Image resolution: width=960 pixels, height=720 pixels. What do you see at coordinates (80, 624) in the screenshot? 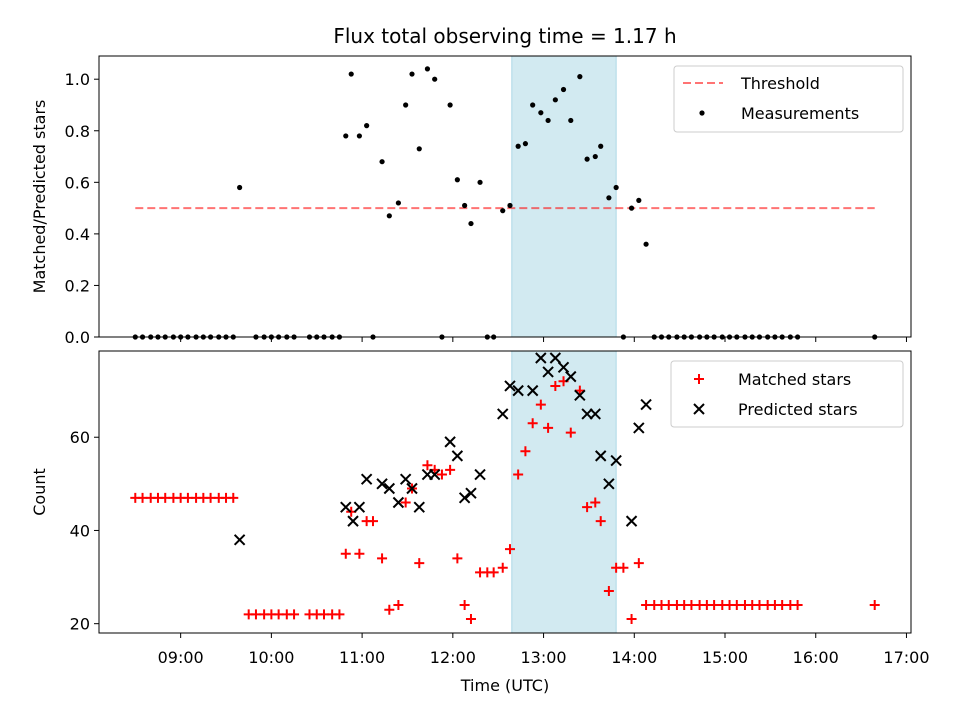
I see `y-tick-label: 20` at bounding box center [80, 624].